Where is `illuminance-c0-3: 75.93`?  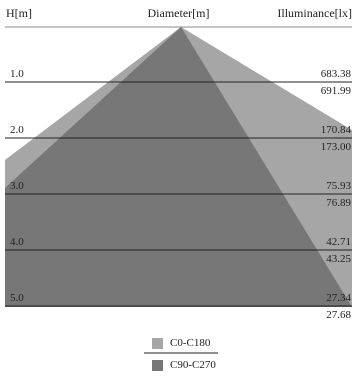
illuminance-c0-3: 75.93 is located at coordinates (338, 186).